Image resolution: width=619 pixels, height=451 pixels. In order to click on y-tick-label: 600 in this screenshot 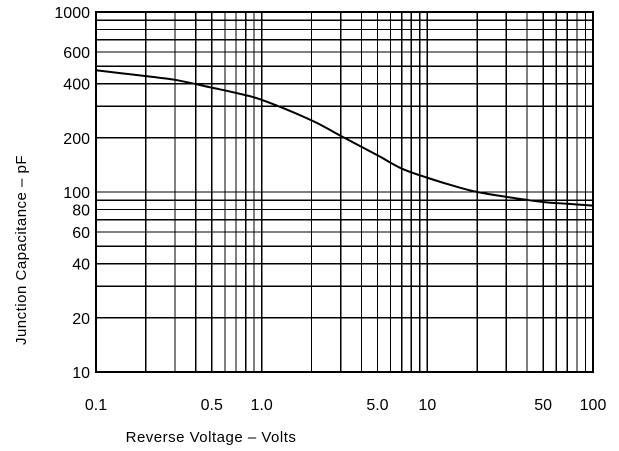, I will do `click(76, 53)`.